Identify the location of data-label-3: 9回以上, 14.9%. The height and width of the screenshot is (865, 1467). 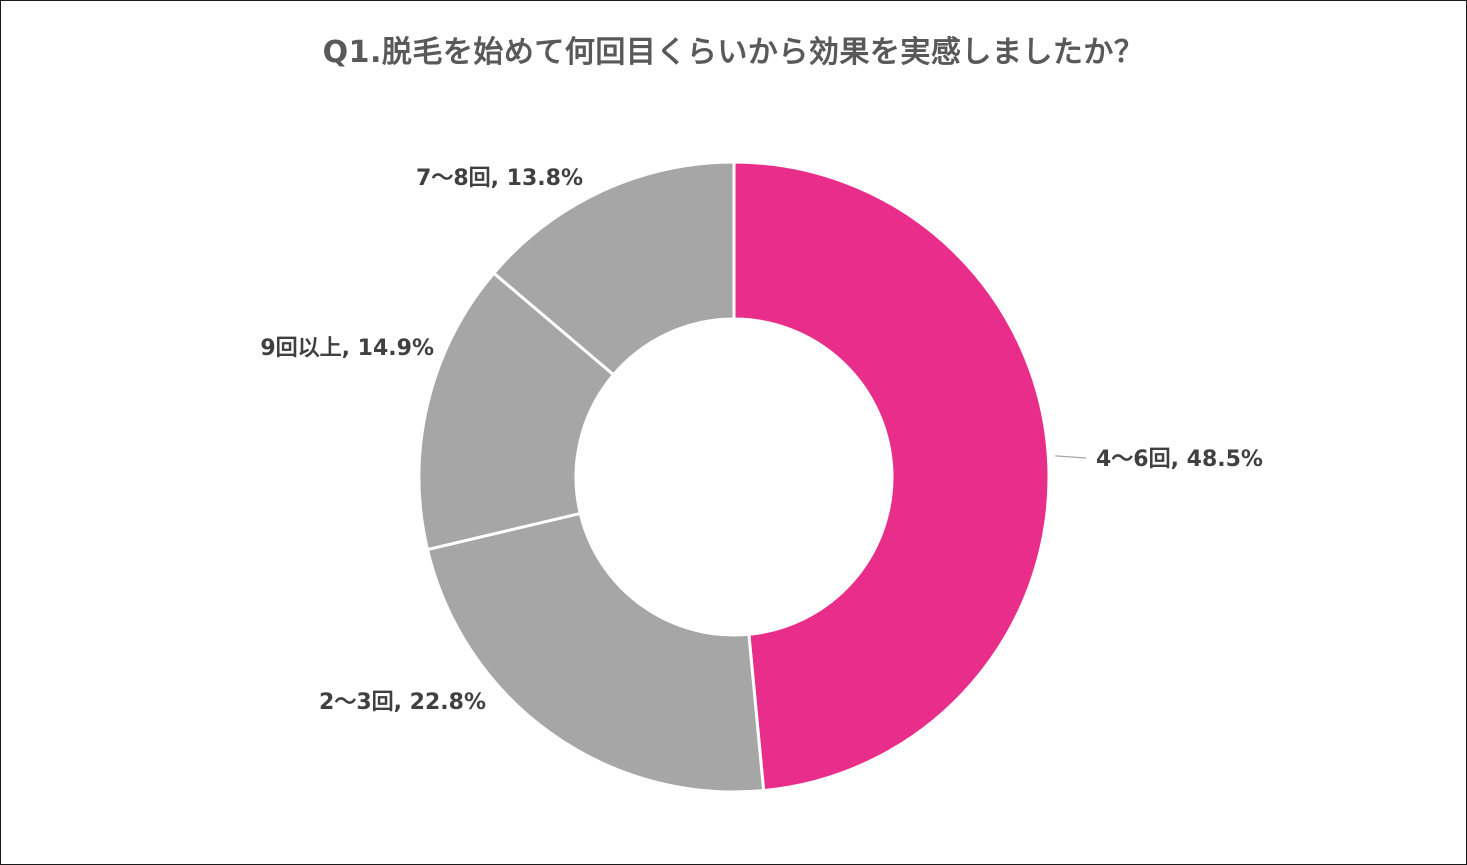
(347, 348).